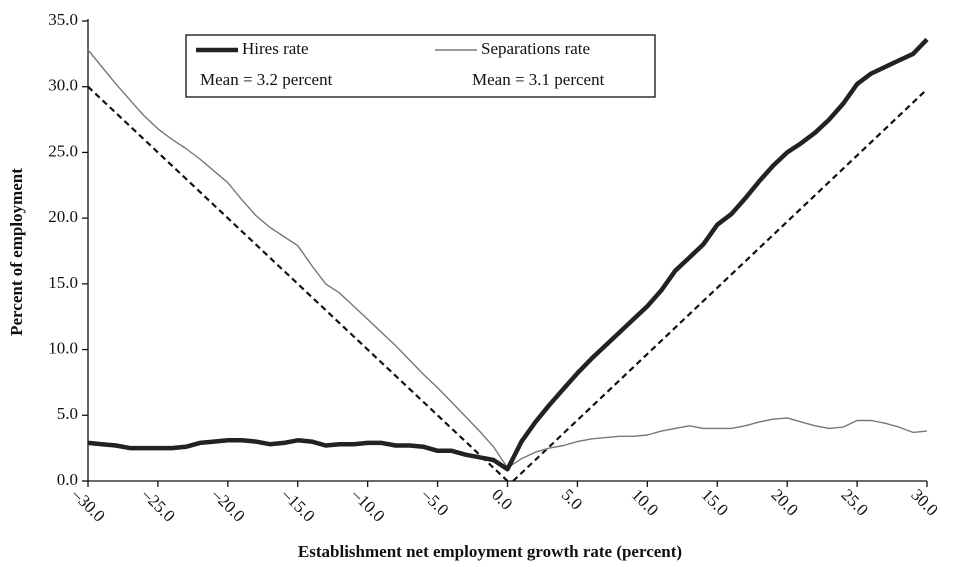 The width and height of the screenshot is (953, 567). Describe the element at coordinates (297, 504) in the screenshot. I see `x-tick-label: –15.0` at that location.